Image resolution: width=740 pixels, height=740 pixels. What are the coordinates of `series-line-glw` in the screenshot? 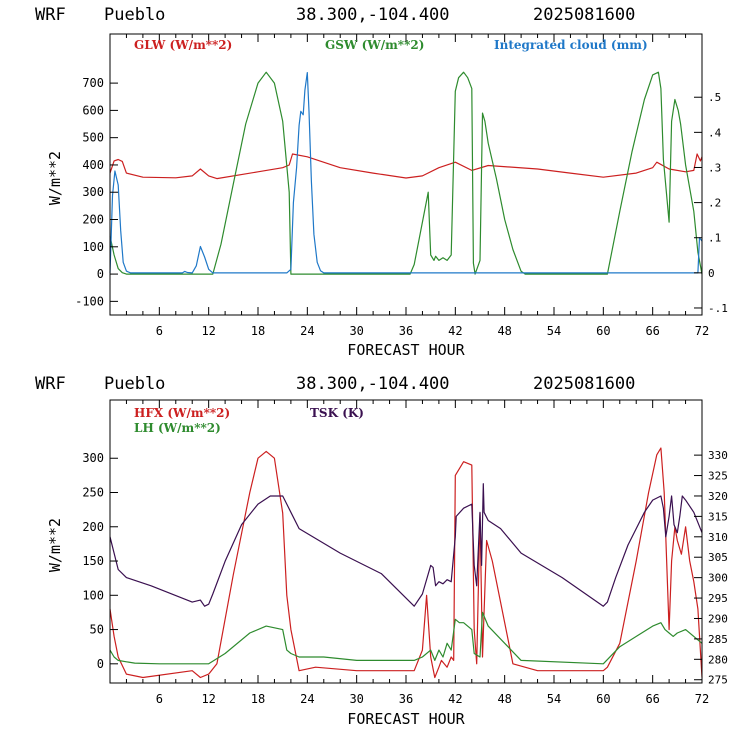 It's located at (406, 166).